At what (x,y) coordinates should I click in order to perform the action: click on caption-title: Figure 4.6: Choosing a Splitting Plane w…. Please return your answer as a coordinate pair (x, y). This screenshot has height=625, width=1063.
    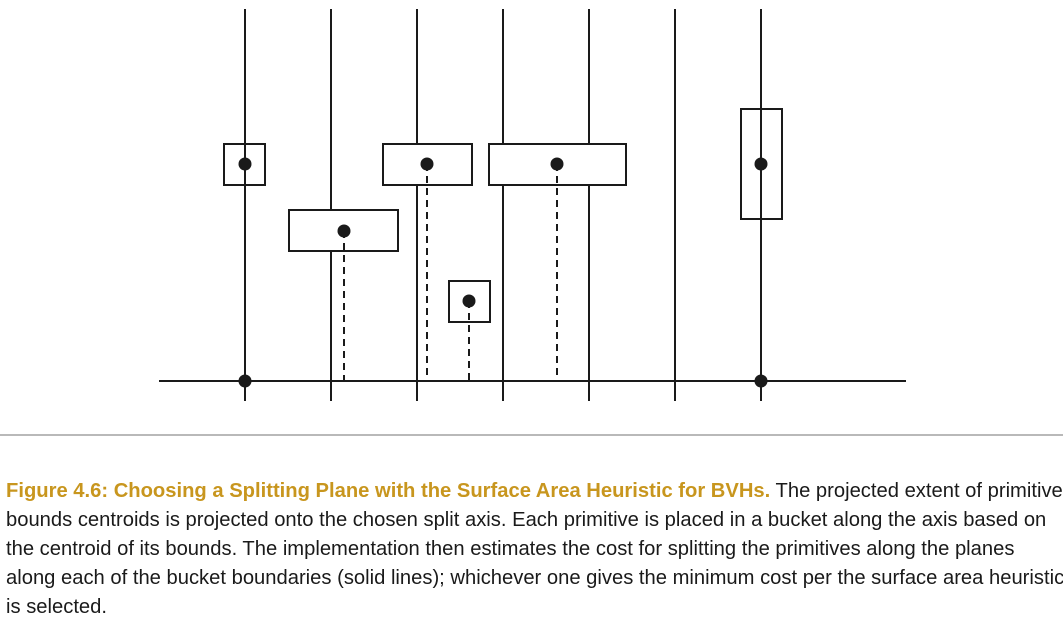
    Looking at the image, I should click on (388, 491).